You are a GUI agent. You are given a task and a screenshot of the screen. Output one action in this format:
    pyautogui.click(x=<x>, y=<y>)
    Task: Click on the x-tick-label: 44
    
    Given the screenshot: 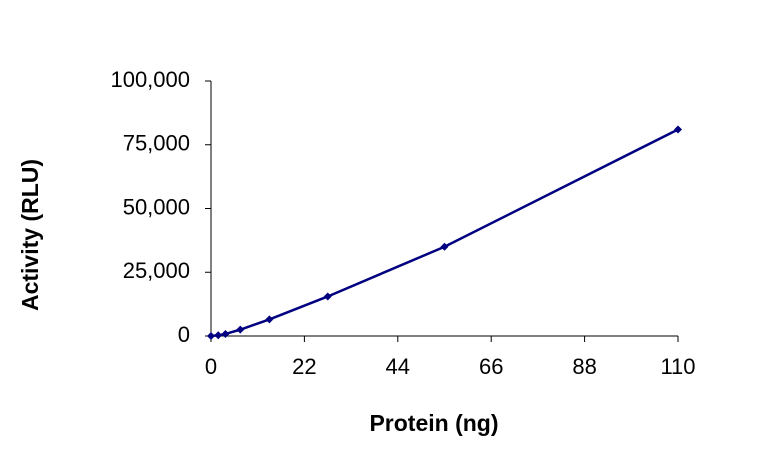 What is the action you would take?
    pyautogui.click(x=398, y=366)
    